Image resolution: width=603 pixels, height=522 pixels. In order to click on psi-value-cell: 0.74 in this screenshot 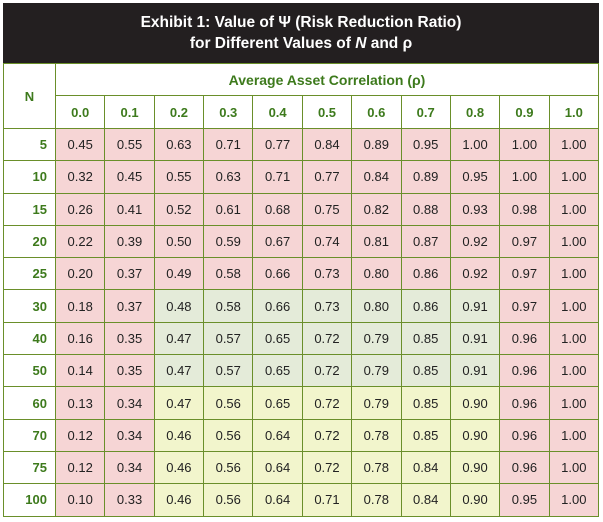, I will do `click(327, 241)`.